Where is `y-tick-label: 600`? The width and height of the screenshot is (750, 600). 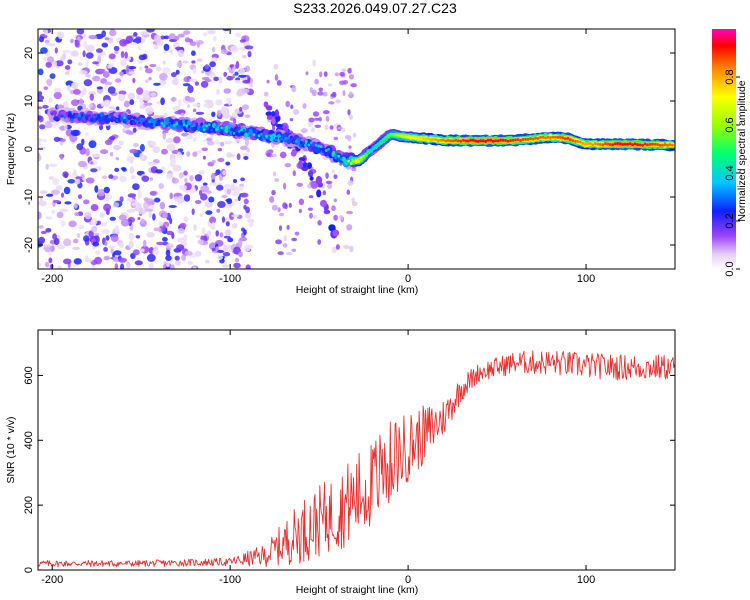
y-tick-label: 600 is located at coordinates (29, 375).